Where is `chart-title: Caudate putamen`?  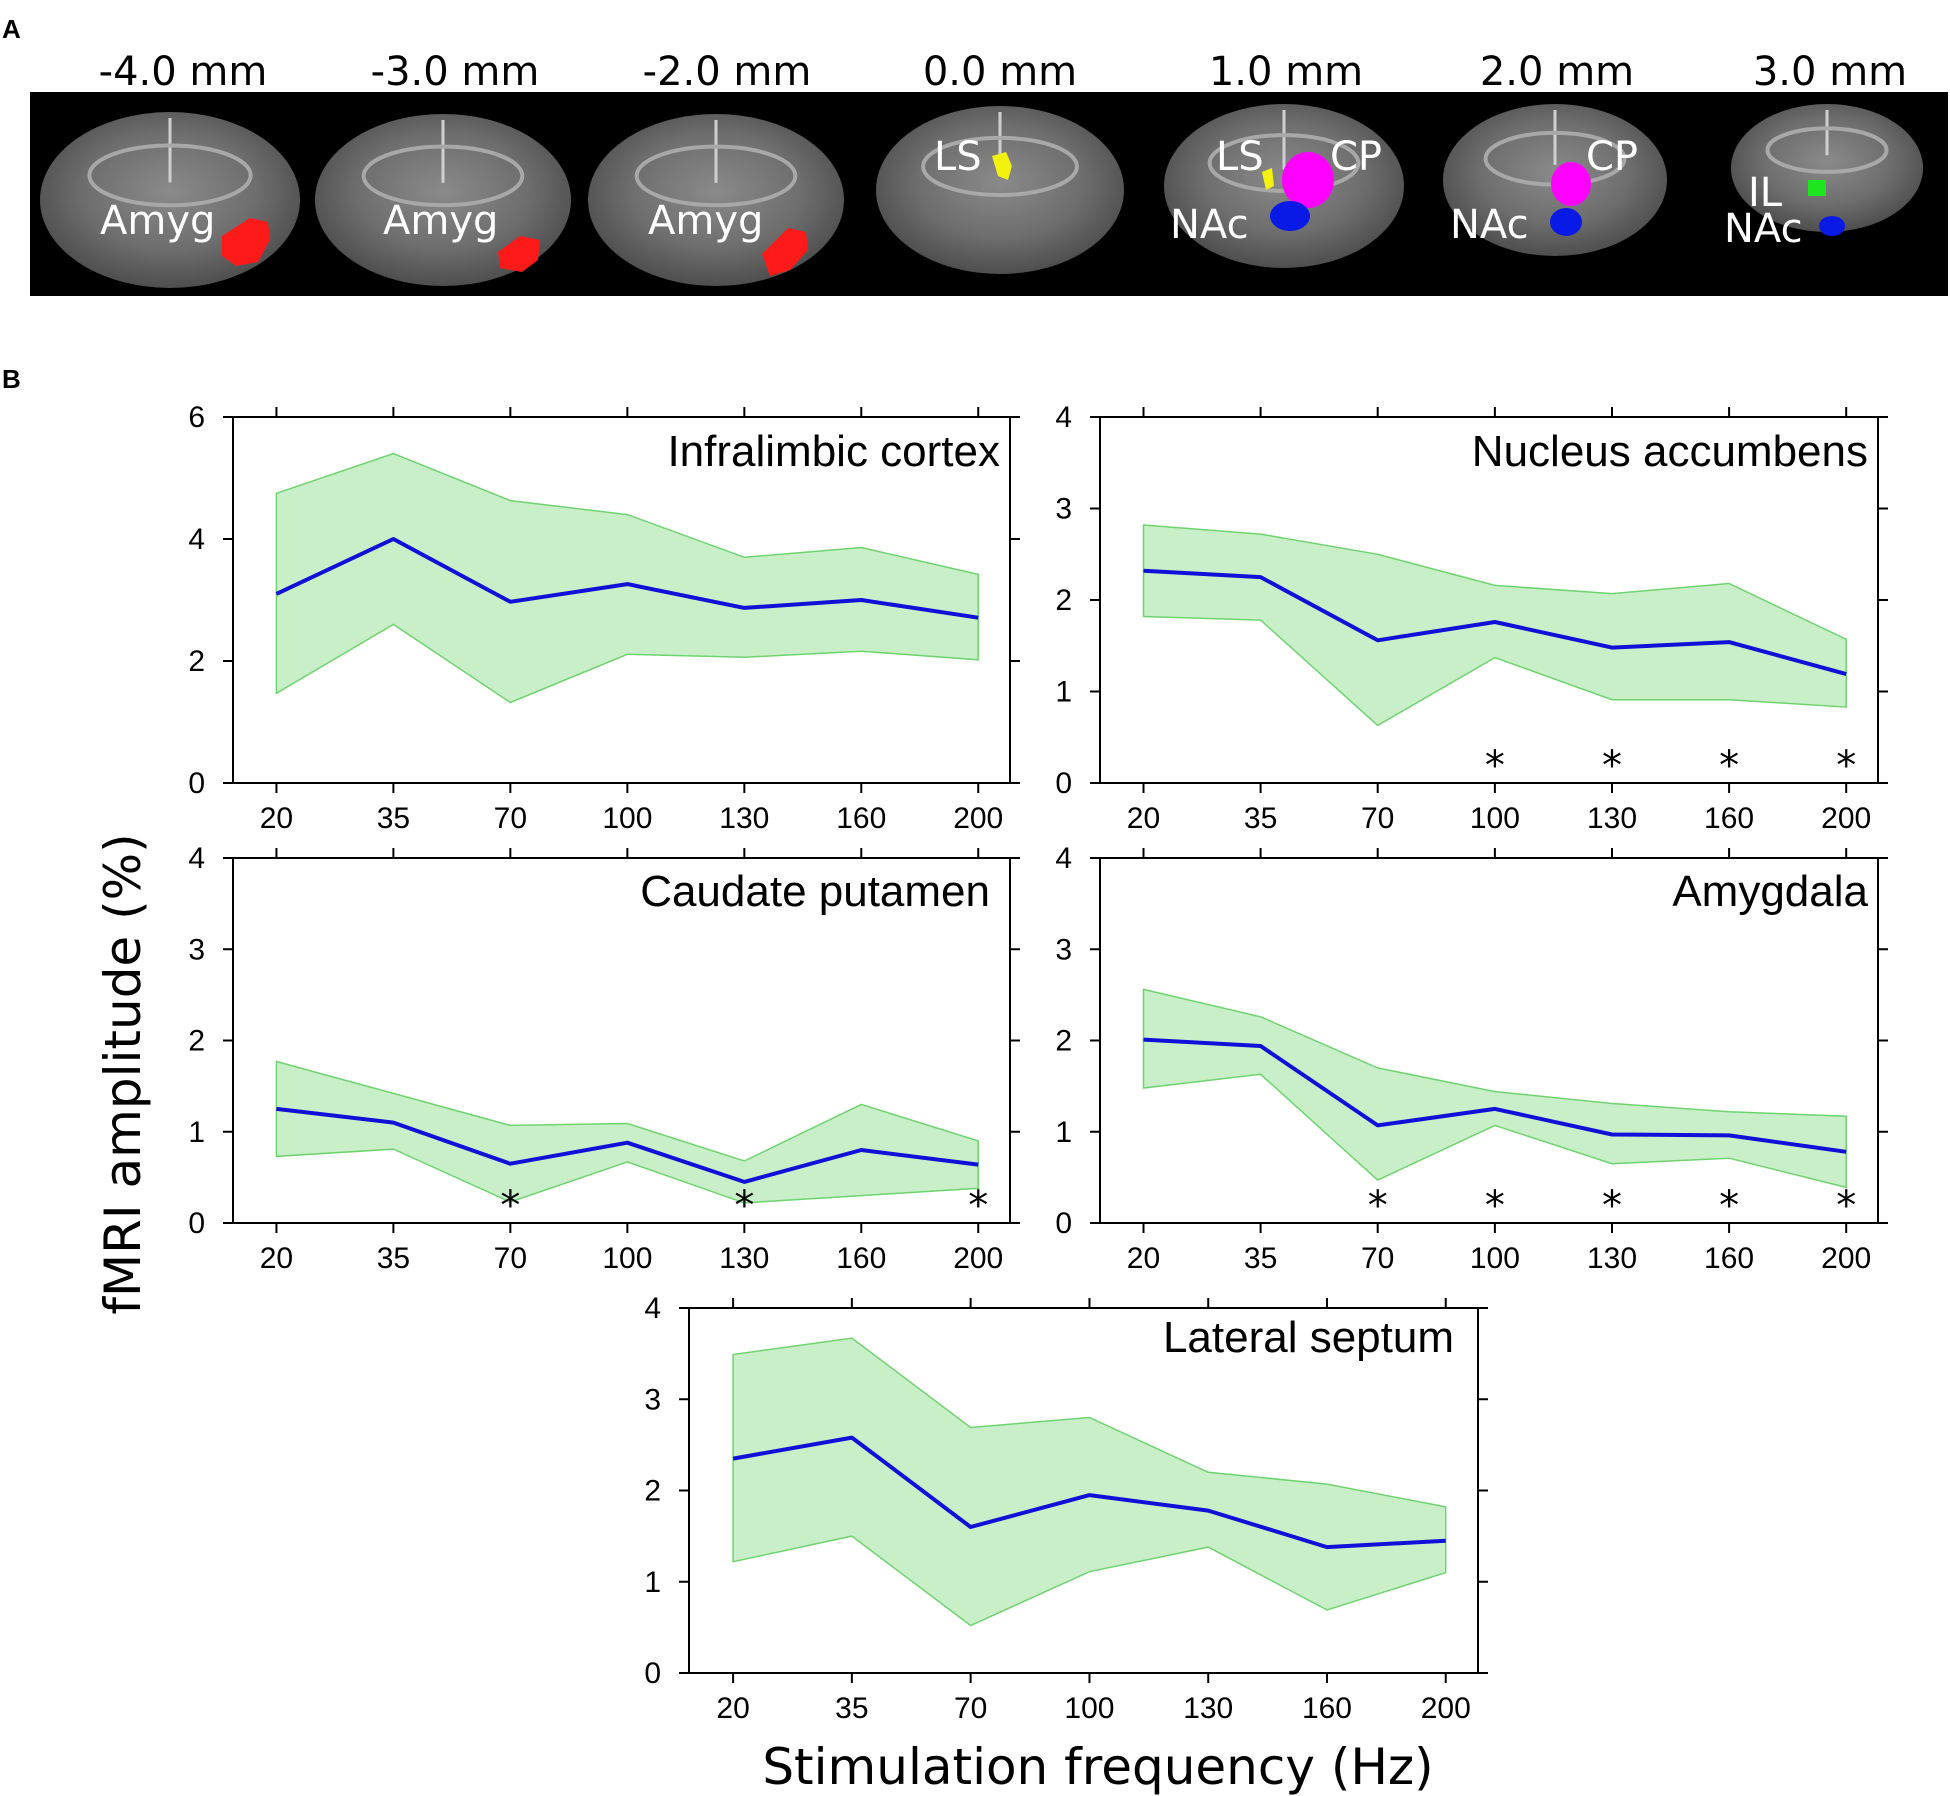
chart-title: Caudate putamen is located at coordinates (815, 891).